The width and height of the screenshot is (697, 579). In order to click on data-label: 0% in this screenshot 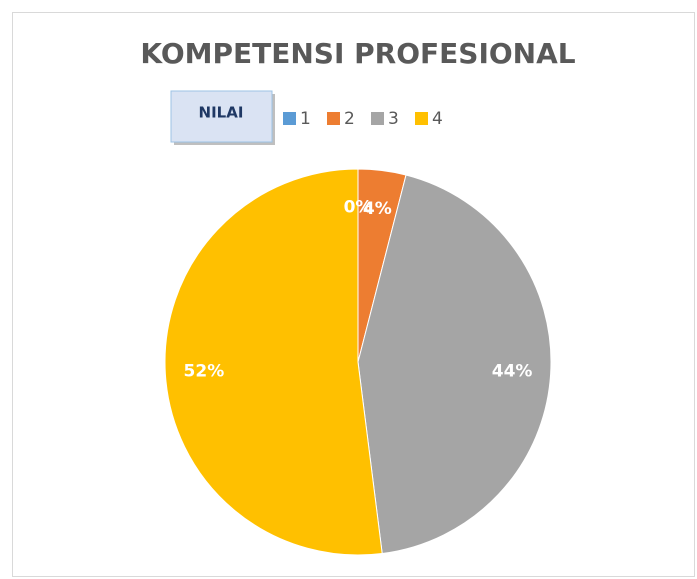, I will do `click(358, 208)`.